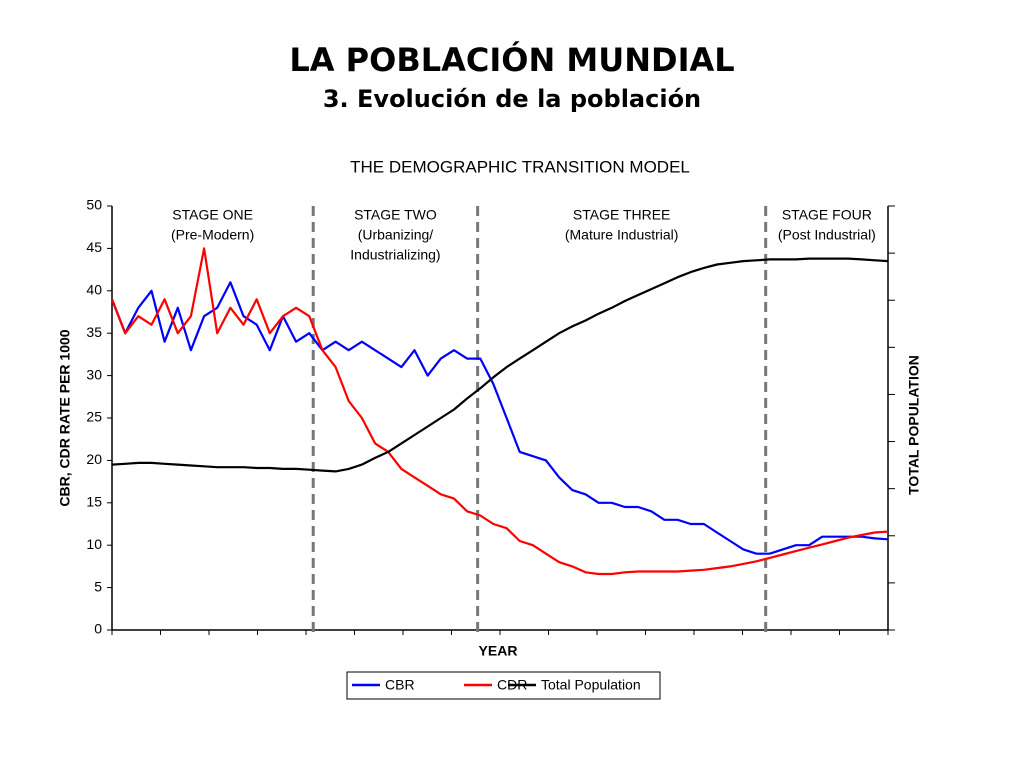 The width and height of the screenshot is (1024, 768). I want to click on stage-label: STAGE ONE, so click(212, 215).